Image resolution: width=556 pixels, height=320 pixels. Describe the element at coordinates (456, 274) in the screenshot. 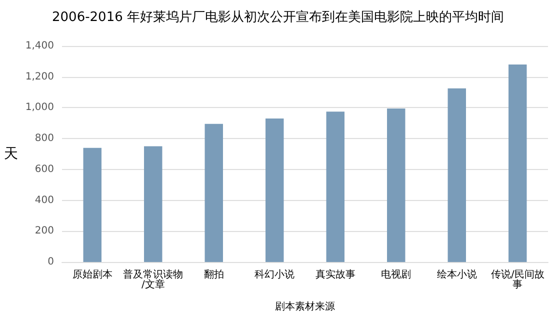

I see `x-tick-label: 绘本小说` at that location.